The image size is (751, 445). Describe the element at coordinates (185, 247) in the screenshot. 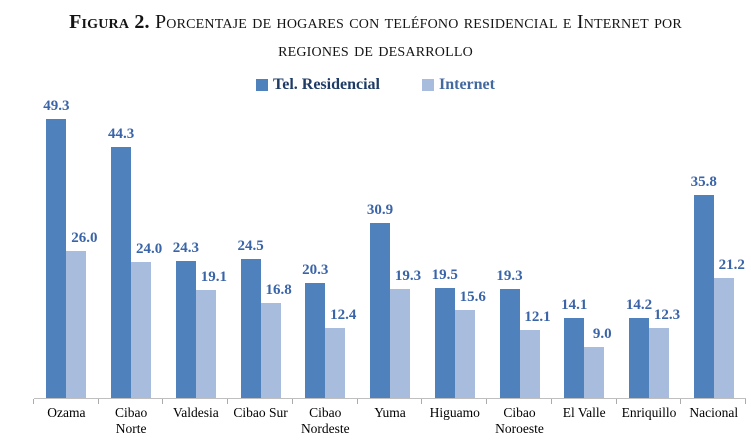

I see `value-label: 24.3` at that location.